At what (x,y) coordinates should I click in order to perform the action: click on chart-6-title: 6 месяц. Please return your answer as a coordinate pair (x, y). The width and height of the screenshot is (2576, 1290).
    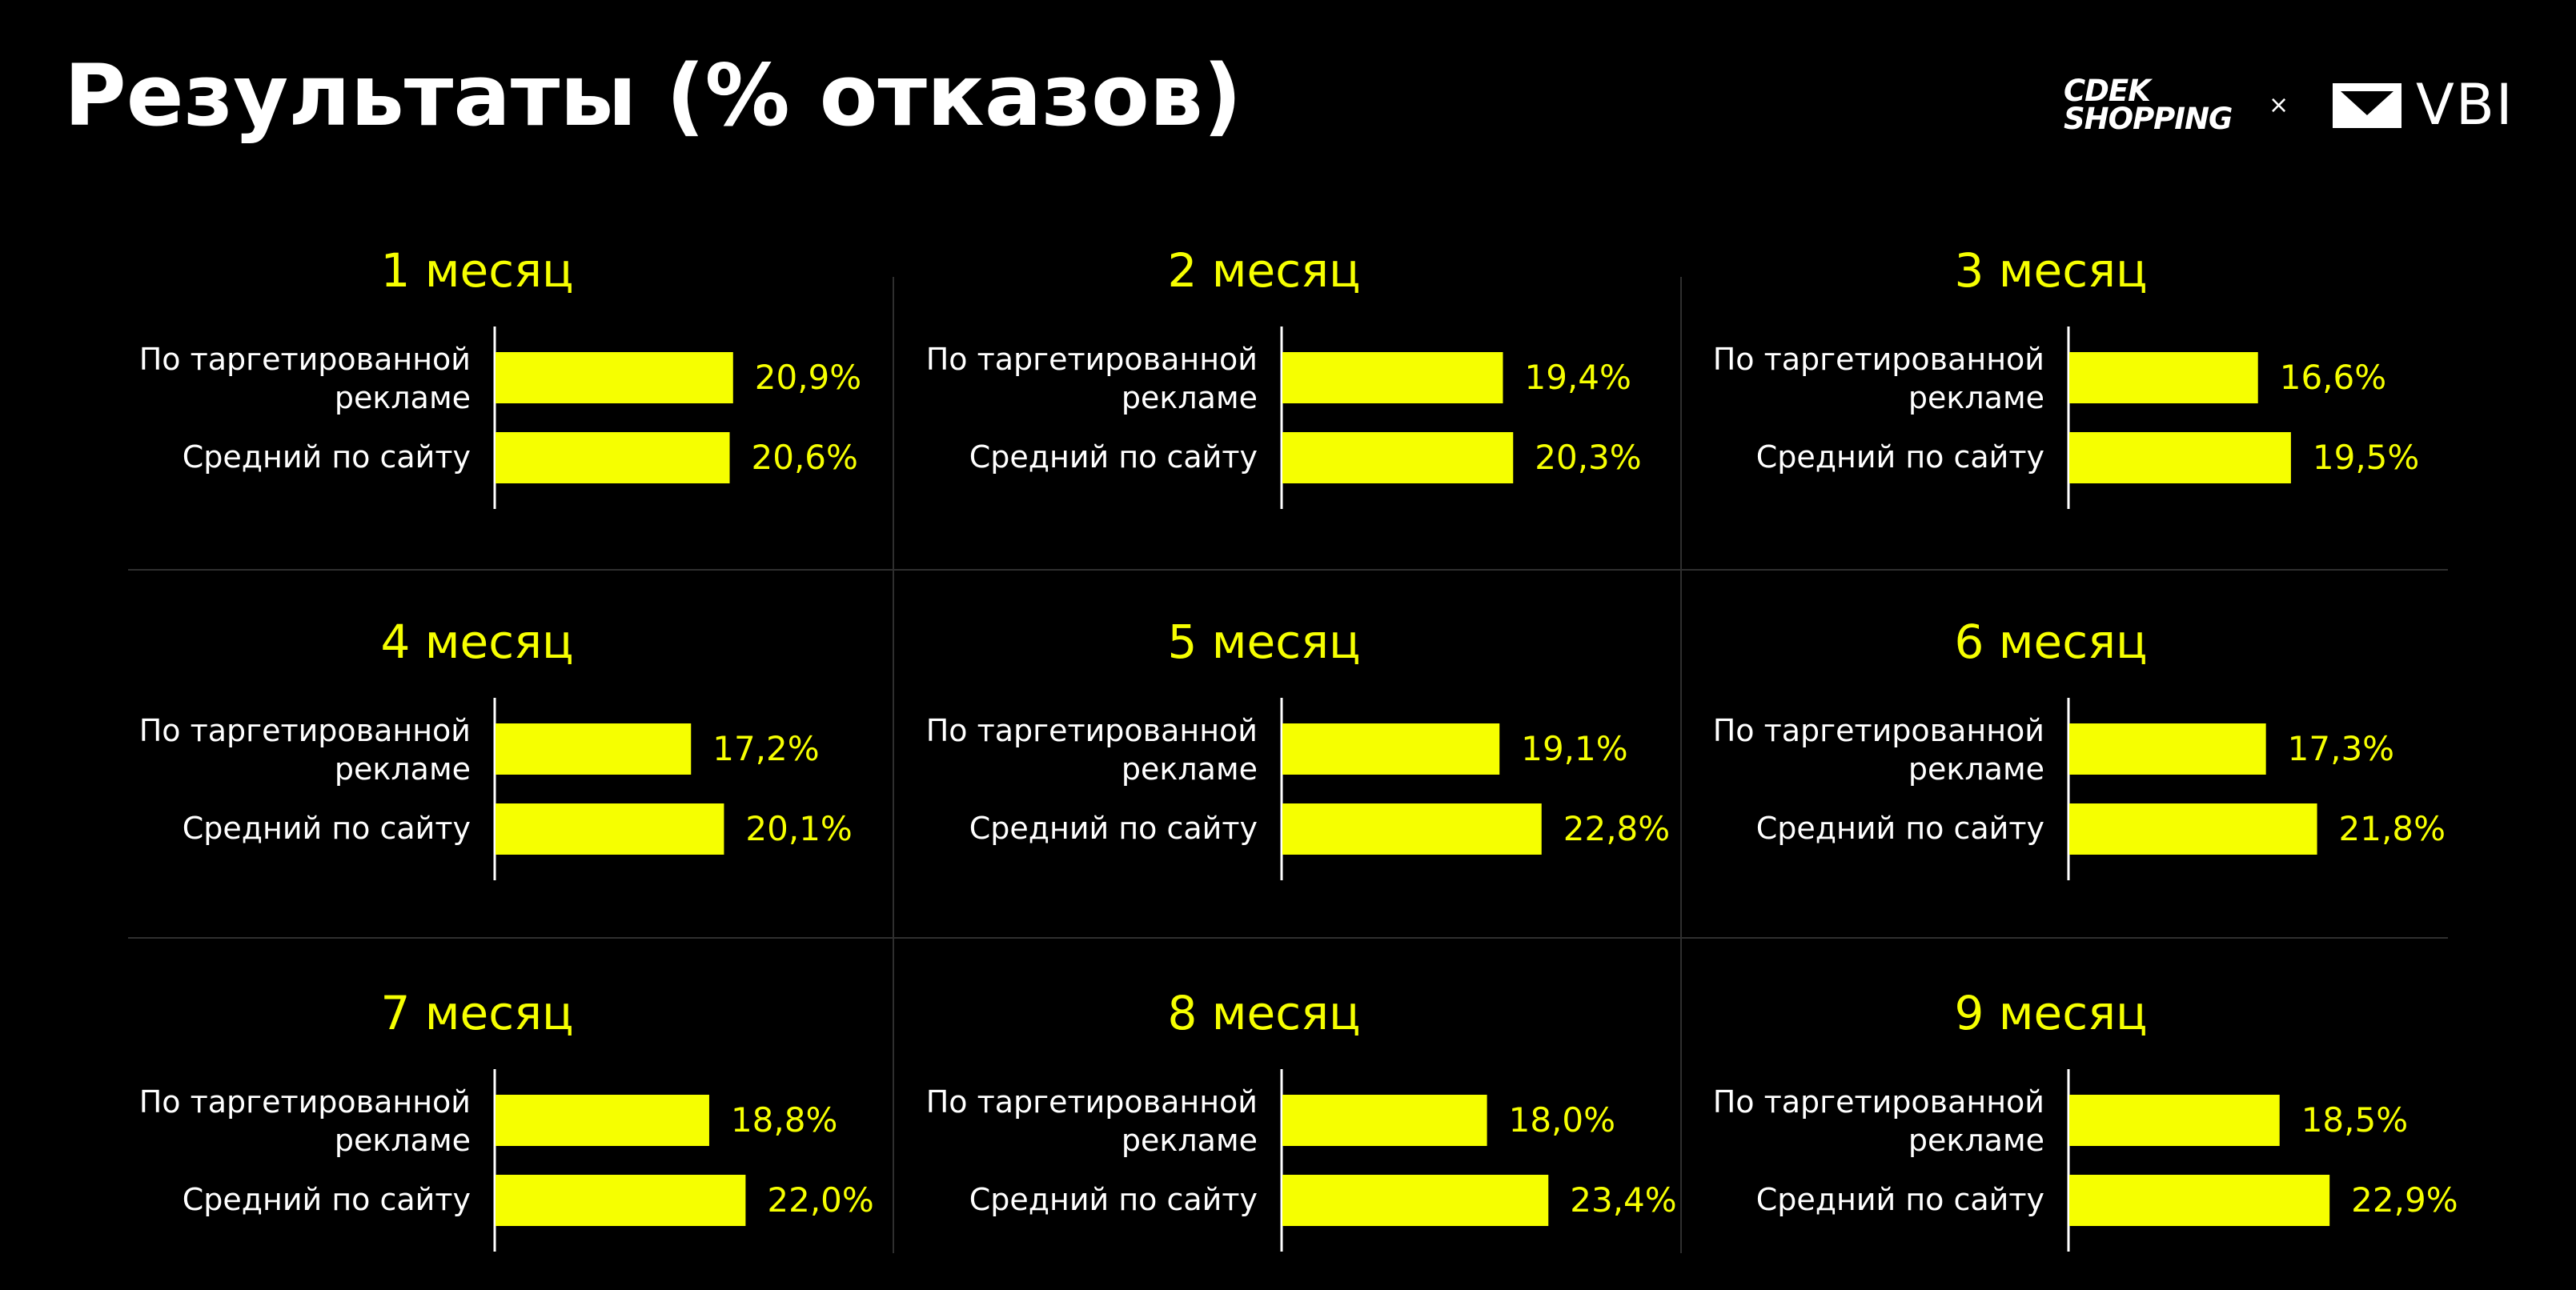
    Looking at the image, I should click on (2051, 642).